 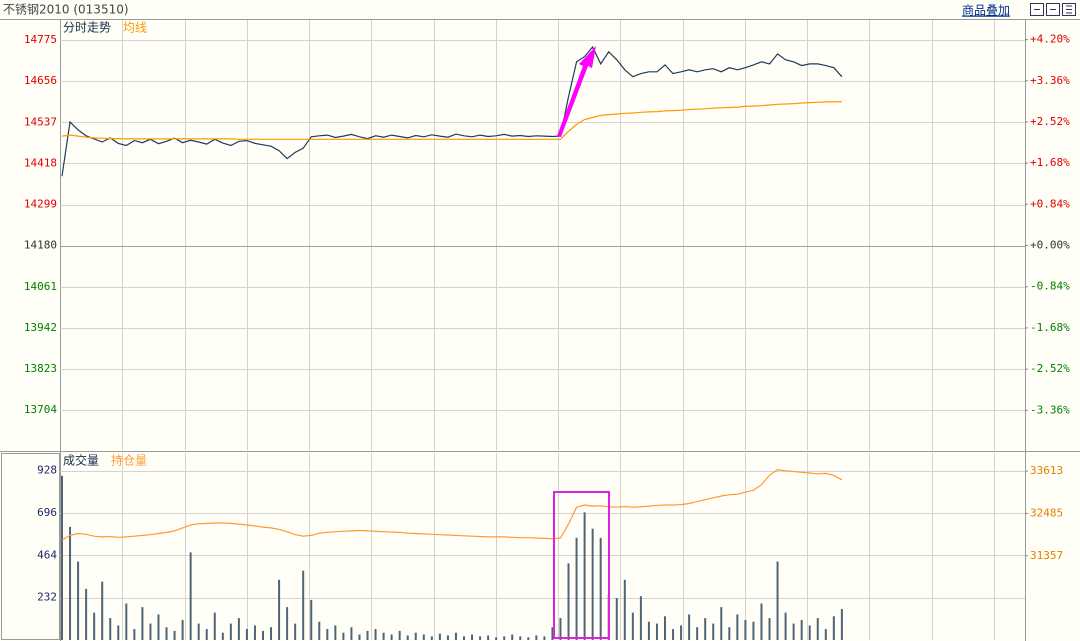 I want to click on y-tick-label: 14537, so click(x=40, y=121).